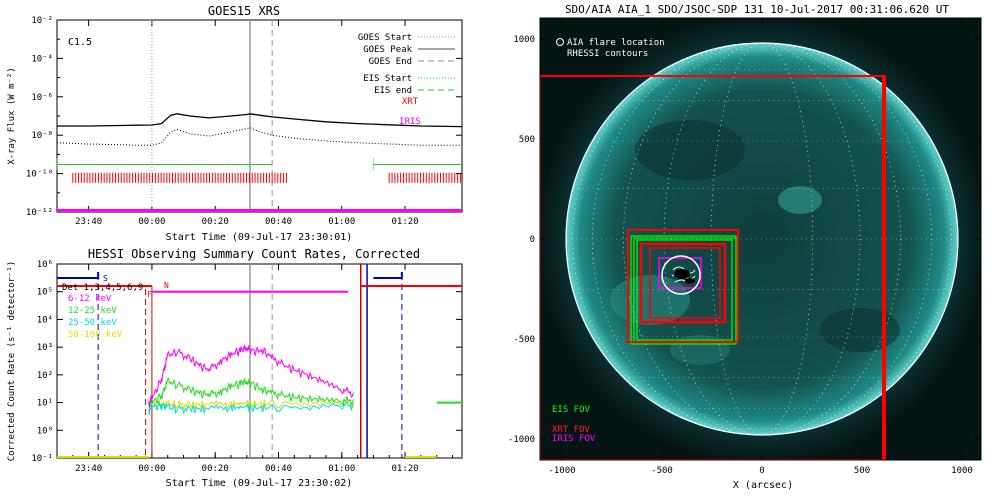 This screenshot has width=1000, height=504. I want to click on iris-fov-box, so click(680, 273).